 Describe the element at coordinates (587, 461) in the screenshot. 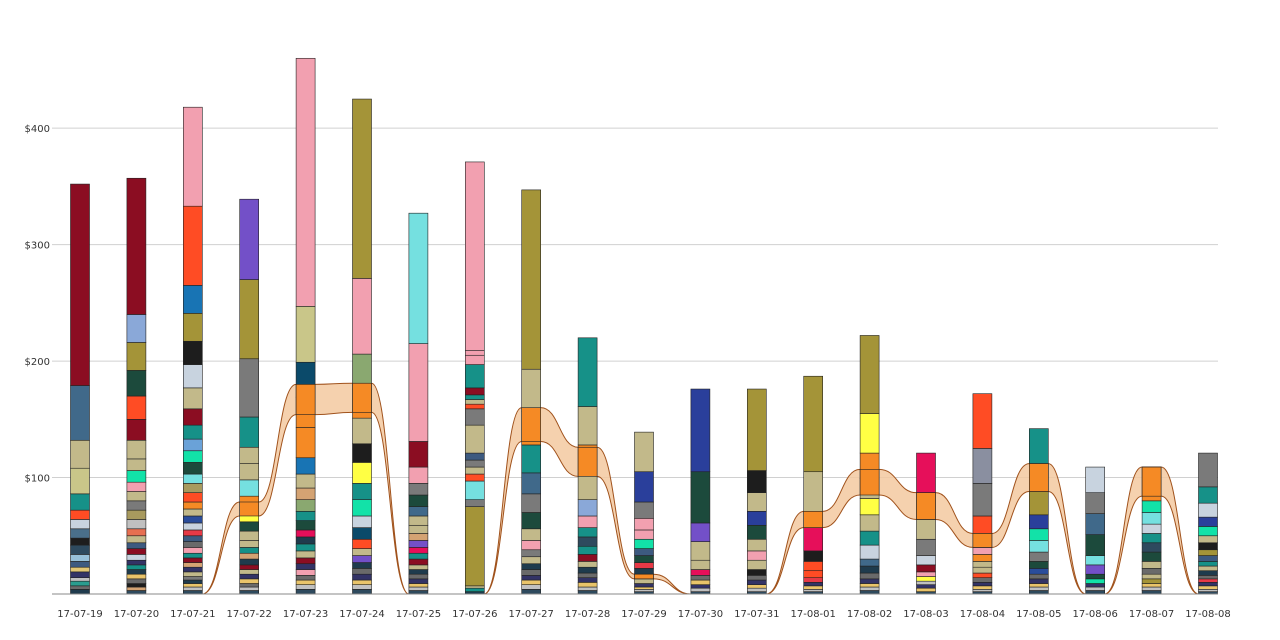

I see `highlight-segment` at that location.